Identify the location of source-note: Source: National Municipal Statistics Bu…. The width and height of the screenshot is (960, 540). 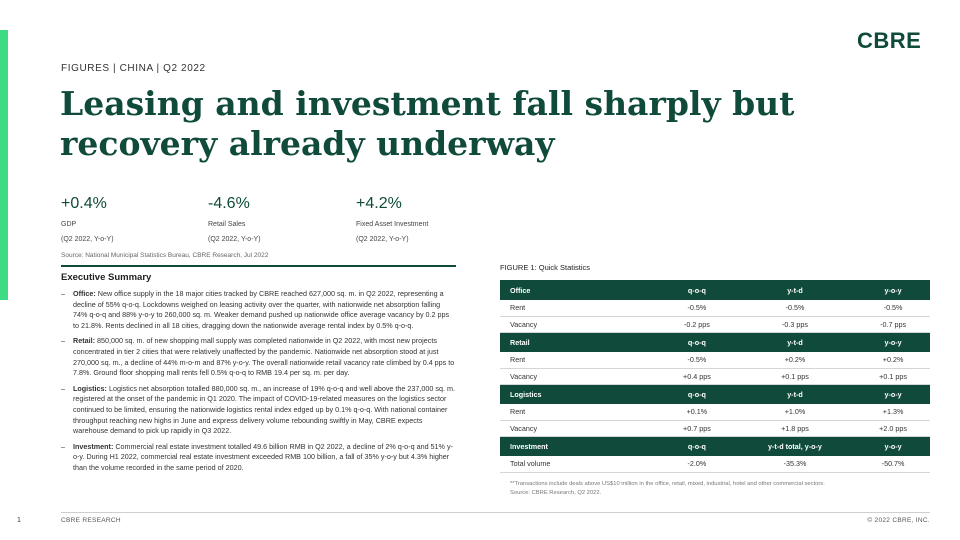
(165, 255).